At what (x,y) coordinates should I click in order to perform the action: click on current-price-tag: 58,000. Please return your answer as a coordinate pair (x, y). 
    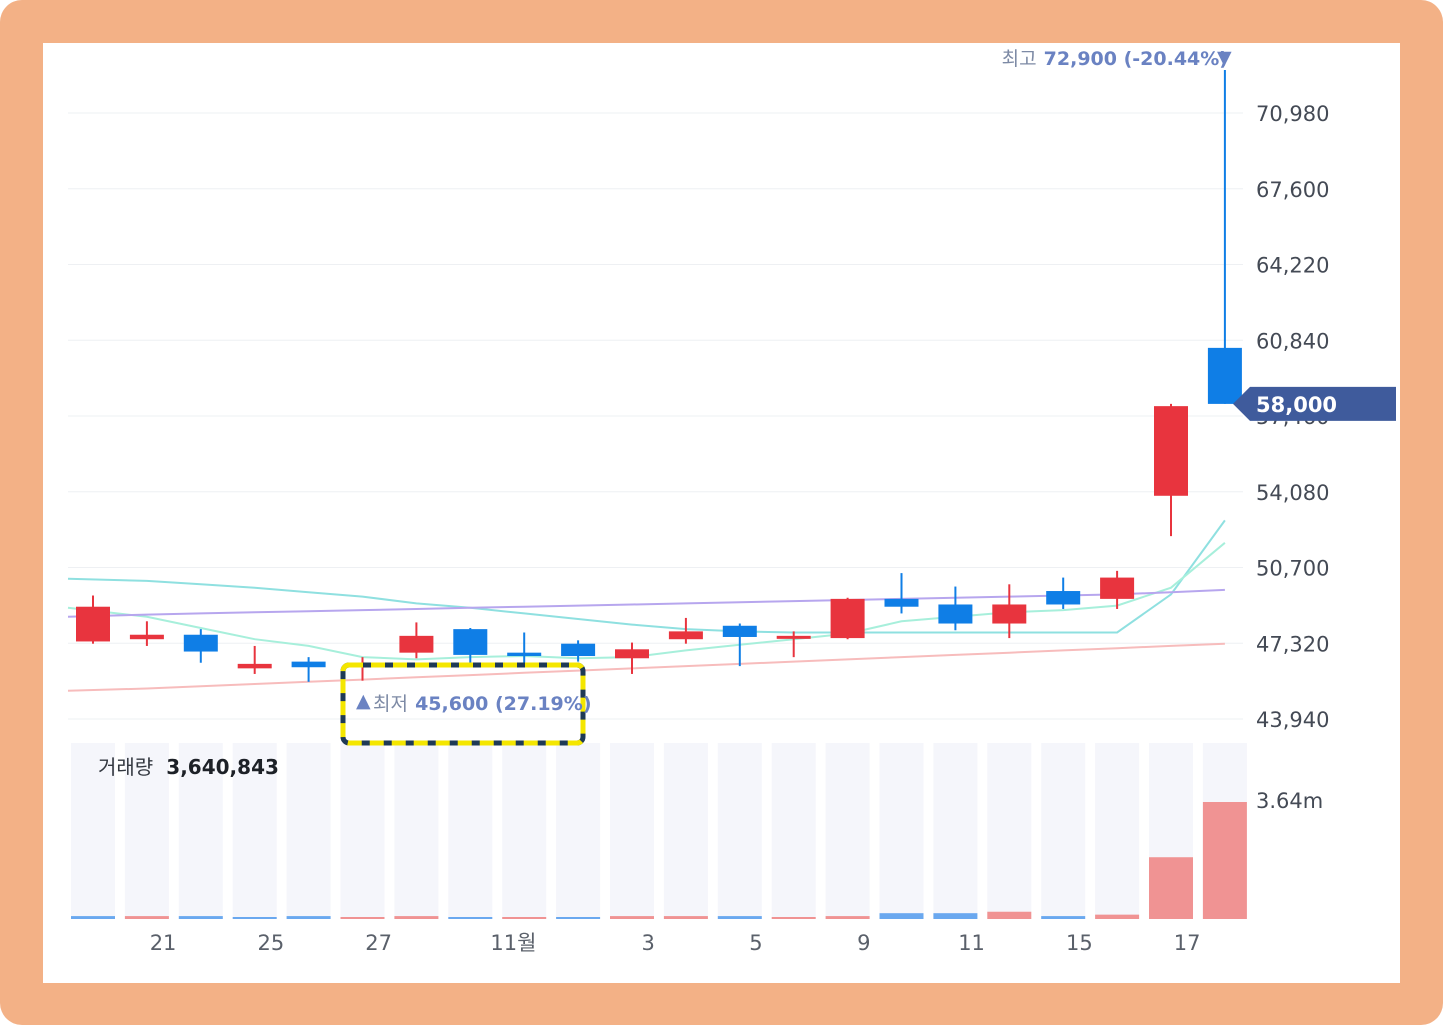
    Looking at the image, I should click on (1314, 403).